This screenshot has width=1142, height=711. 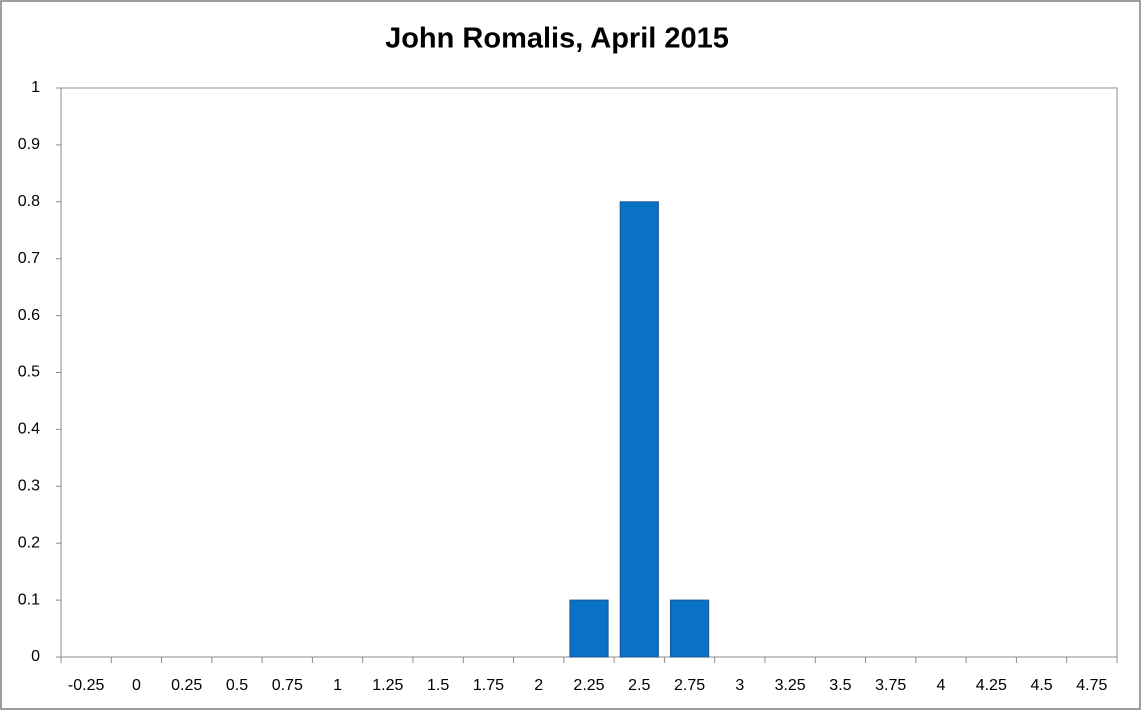 I want to click on x-tick-label: 2.25, so click(x=588, y=685).